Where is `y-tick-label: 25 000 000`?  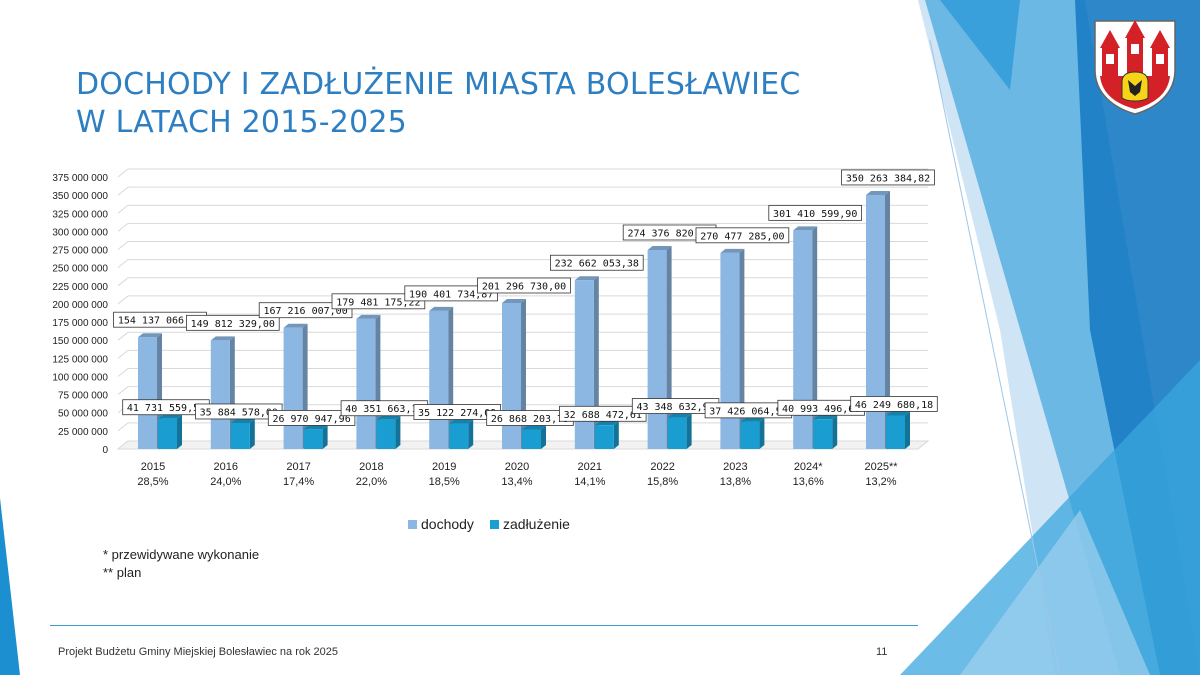
y-tick-label: 25 000 000 is located at coordinates (83, 432).